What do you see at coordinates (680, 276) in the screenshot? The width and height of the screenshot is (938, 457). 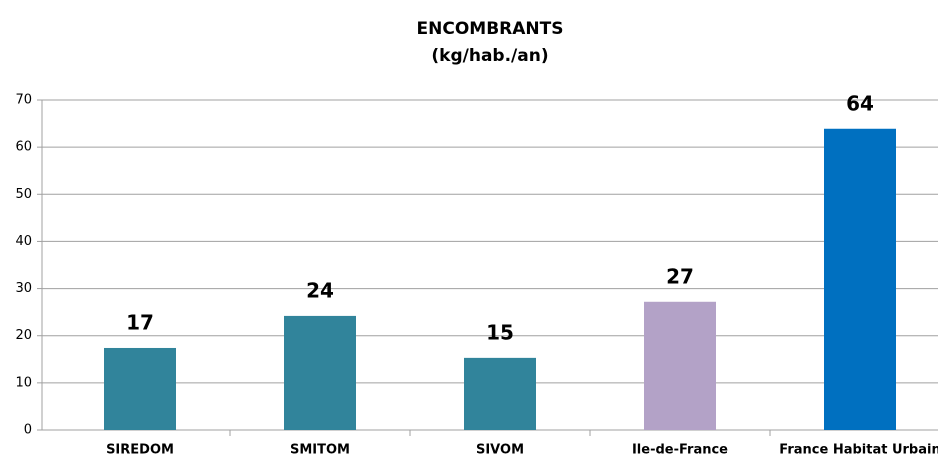 I see `value-label: 27` at bounding box center [680, 276].